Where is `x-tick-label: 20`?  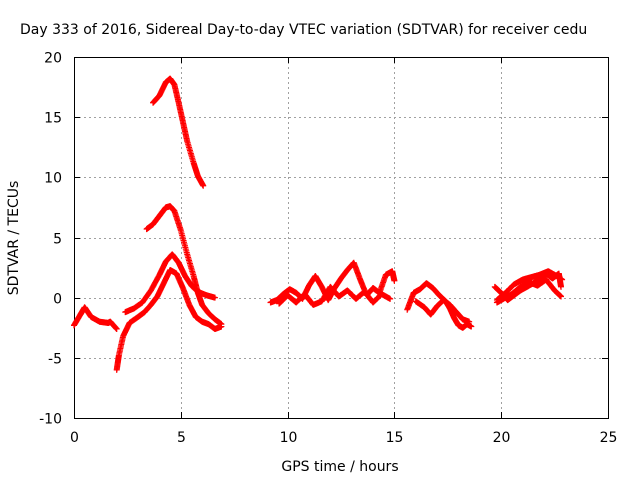
x-tick-label: 20 is located at coordinates (502, 438).